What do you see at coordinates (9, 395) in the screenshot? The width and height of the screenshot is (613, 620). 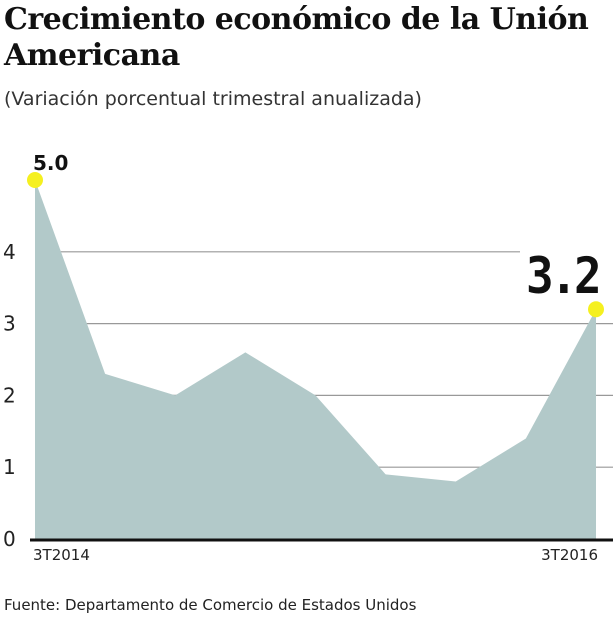 I see `y-tick-label: 2` at bounding box center [9, 395].